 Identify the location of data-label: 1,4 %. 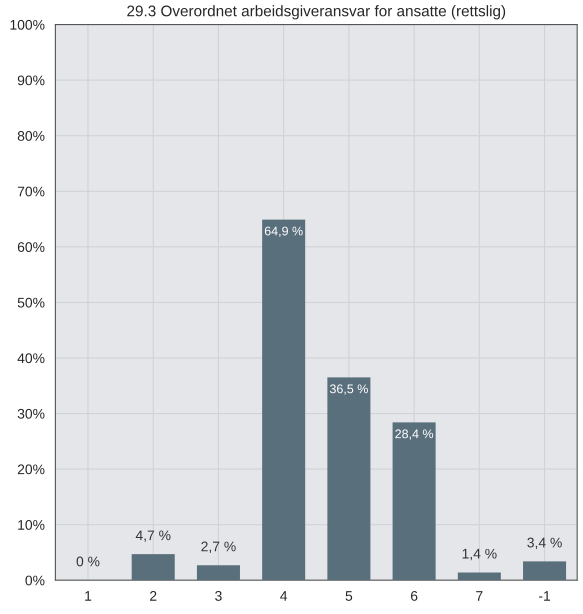
(479, 554).